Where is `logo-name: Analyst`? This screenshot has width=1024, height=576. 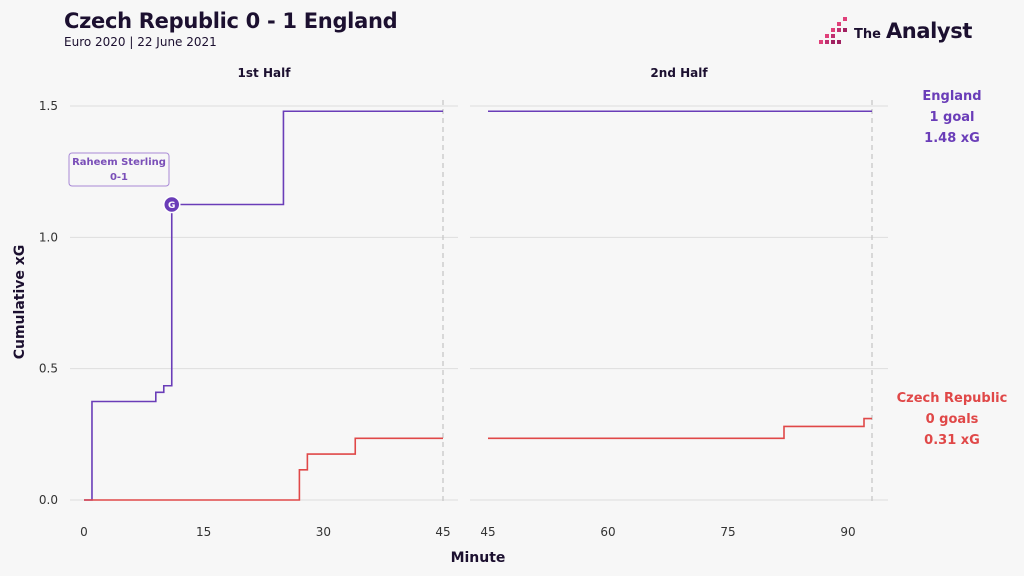 logo-name: Analyst is located at coordinates (928, 31).